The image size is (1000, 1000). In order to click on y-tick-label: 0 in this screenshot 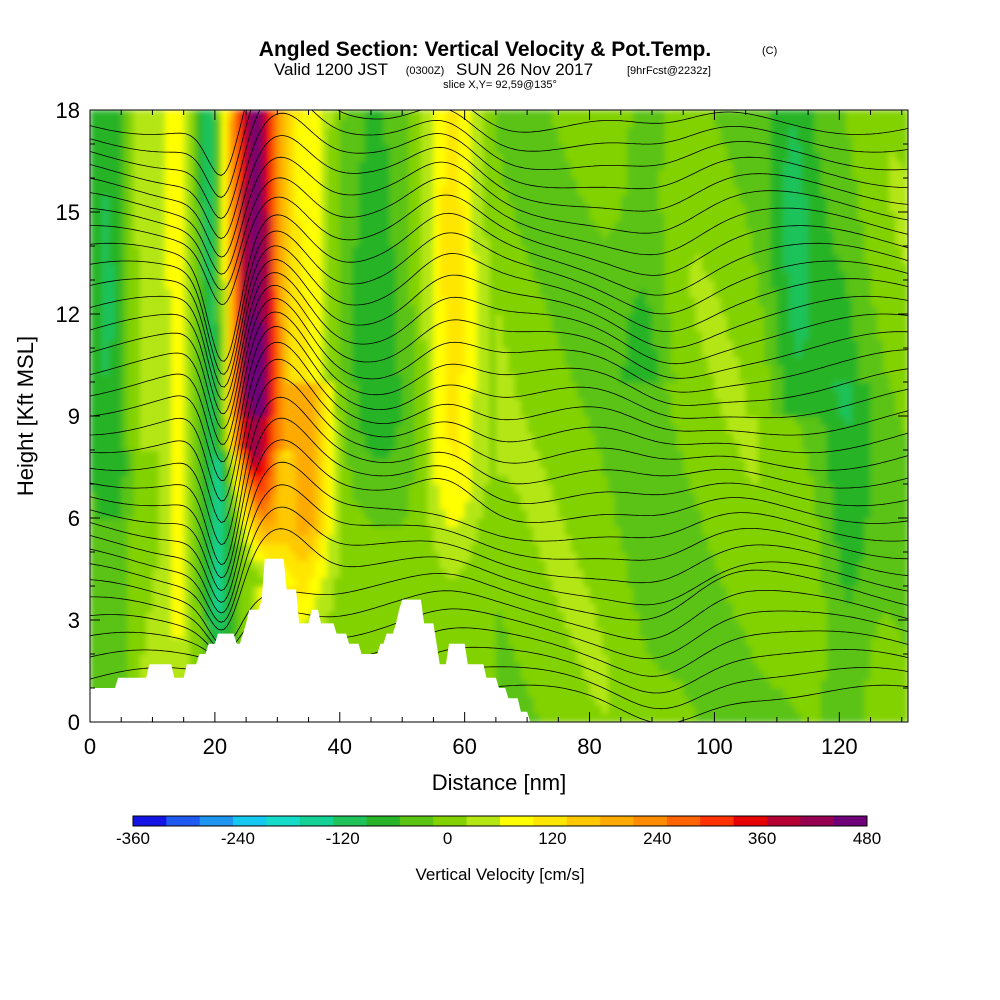, I will do `click(74, 722)`.